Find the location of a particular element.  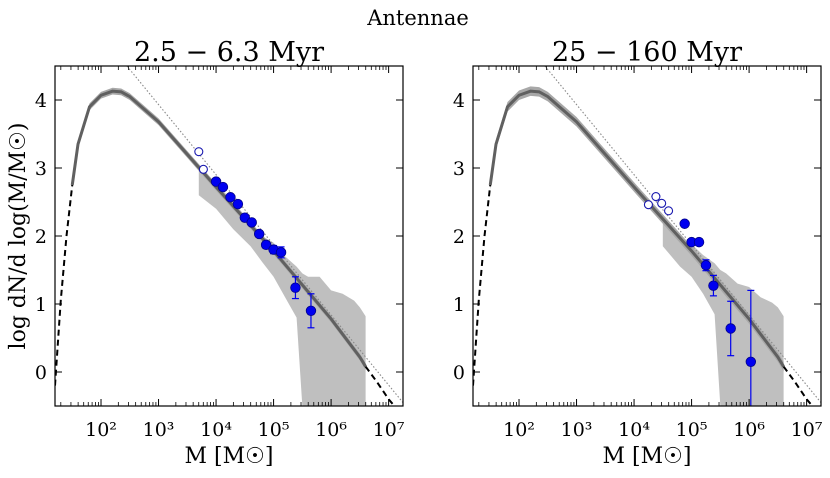

model-extrapolation-high-late is located at coordinates (798, 385).